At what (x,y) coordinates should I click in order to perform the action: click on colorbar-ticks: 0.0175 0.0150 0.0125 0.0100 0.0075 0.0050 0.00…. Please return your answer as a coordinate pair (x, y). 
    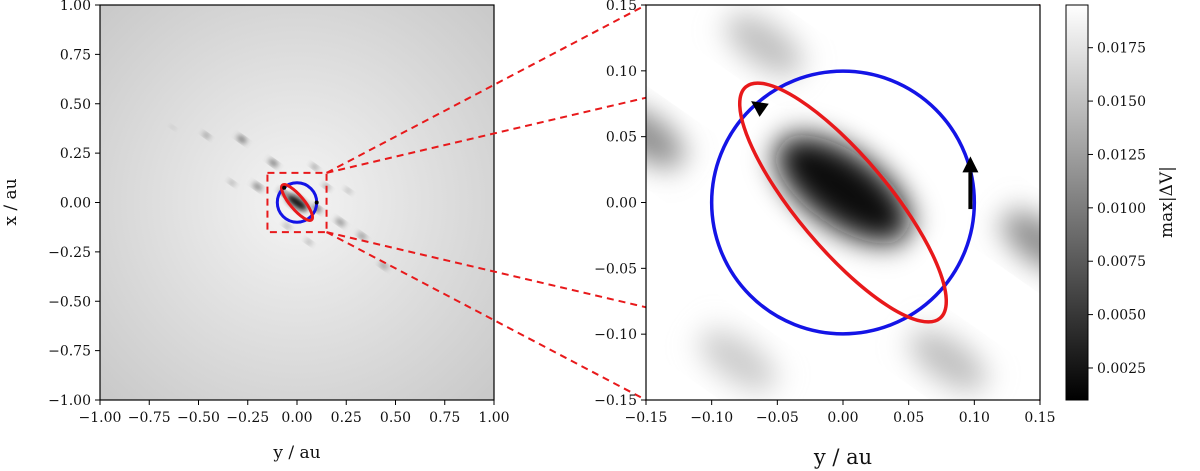
    Looking at the image, I should click on (1117, 209).